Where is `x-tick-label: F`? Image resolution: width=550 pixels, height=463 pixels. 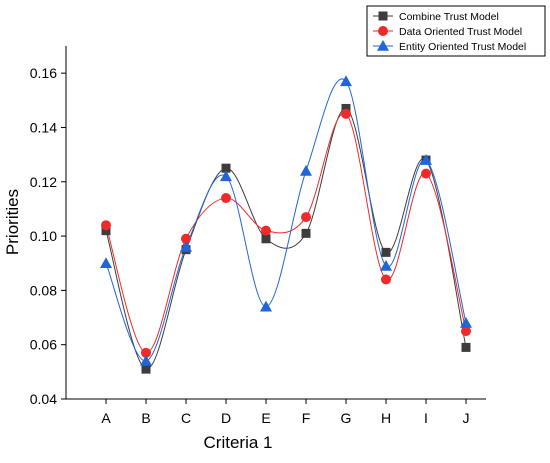
x-tick-label: F is located at coordinates (306, 418).